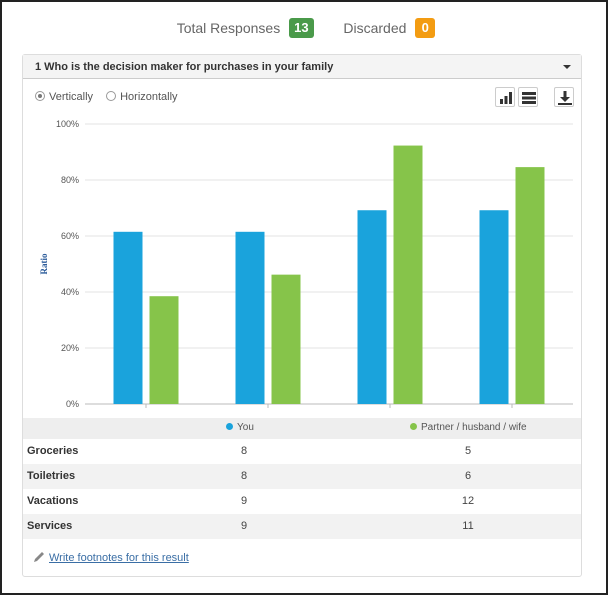  Describe the element at coordinates (119, 558) in the screenshot. I see `write-footnotes-link: Write footnotes for this result` at that location.